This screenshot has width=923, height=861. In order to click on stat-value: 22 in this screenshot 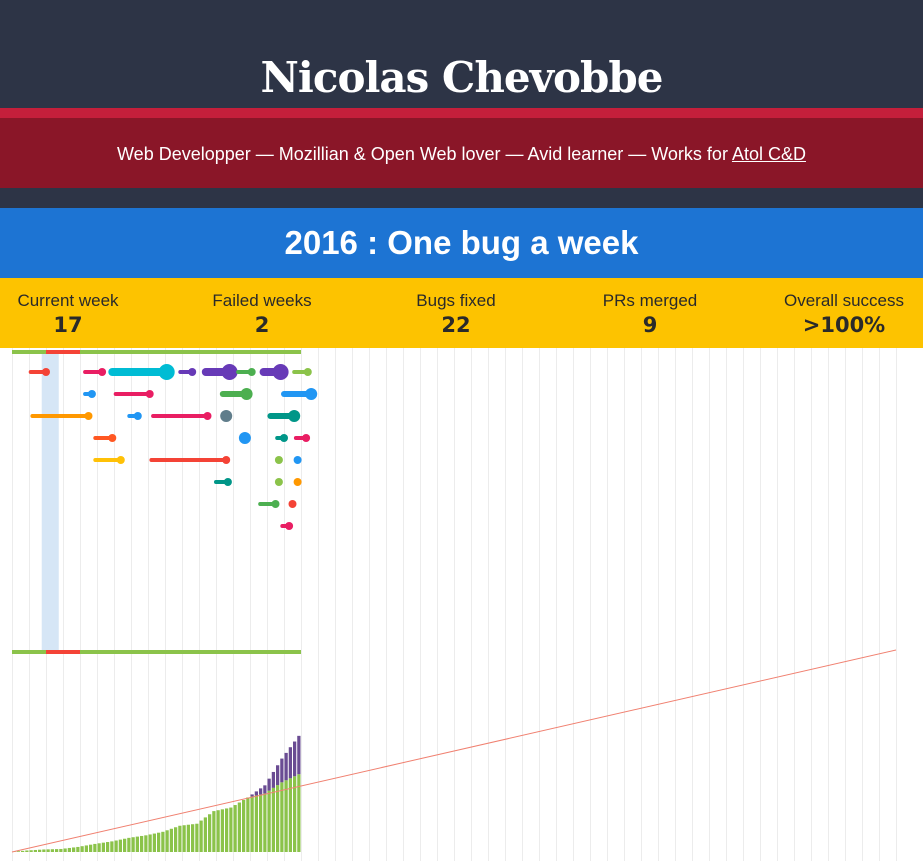, I will do `click(456, 325)`.